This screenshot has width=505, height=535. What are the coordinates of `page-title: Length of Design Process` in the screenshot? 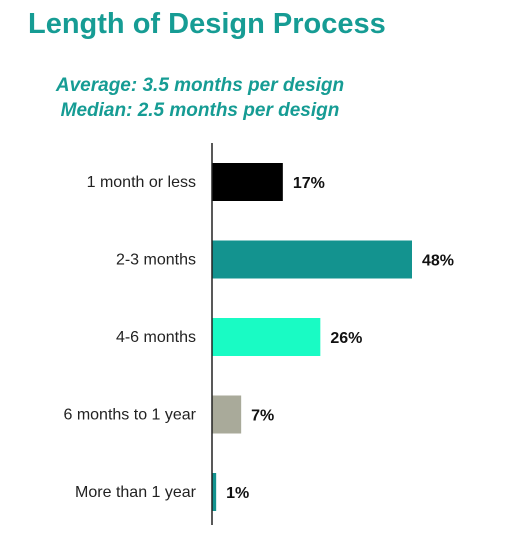 It's located at (207, 24).